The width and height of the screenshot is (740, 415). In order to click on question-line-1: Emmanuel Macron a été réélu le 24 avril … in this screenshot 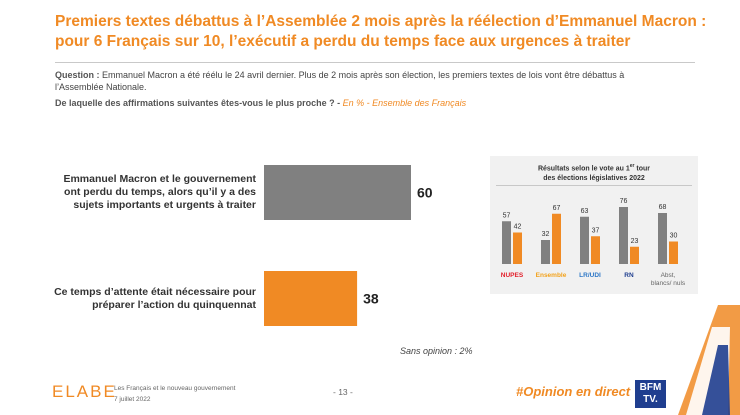, I will do `click(363, 75)`.